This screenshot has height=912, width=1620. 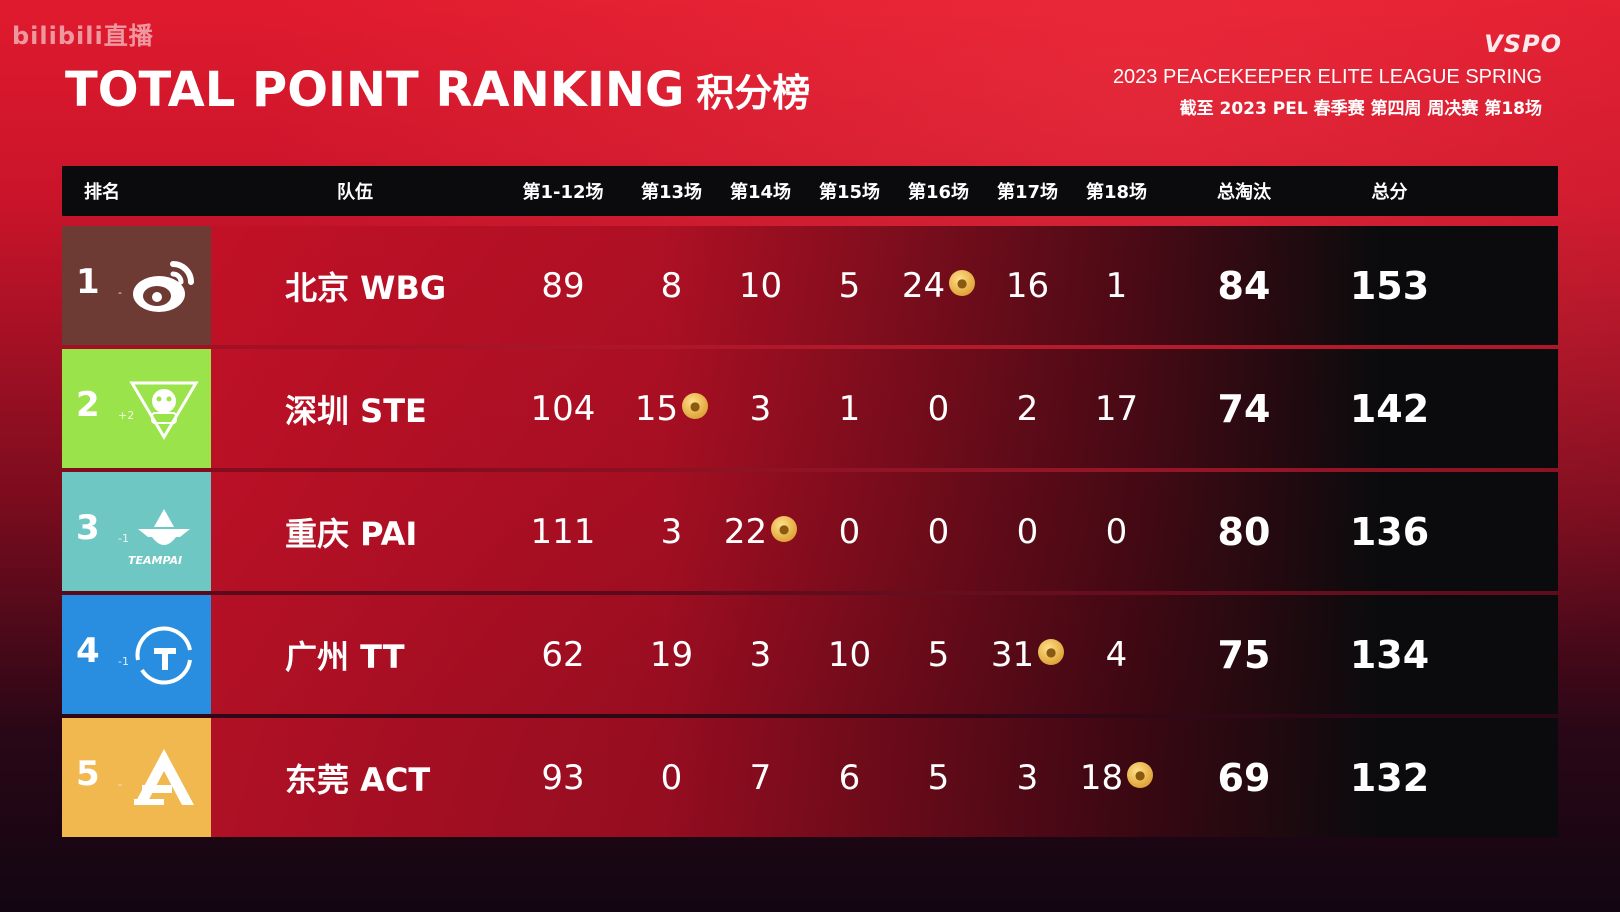 I want to click on match-18-value: 17, so click(x=1116, y=408).